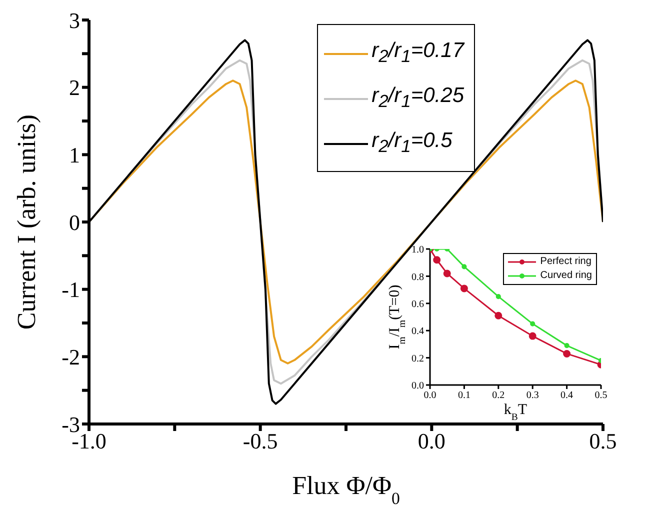 The image size is (646, 515). I want to click on y-axis-title: Current I (arb. units), so click(26, 222).